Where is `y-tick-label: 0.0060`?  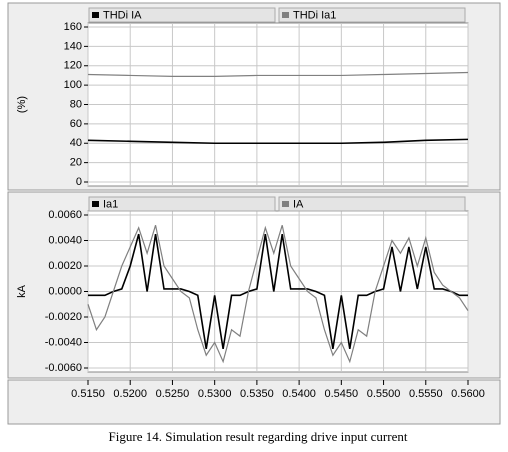 y-tick-label: 0.0060 is located at coordinates (65, 215).